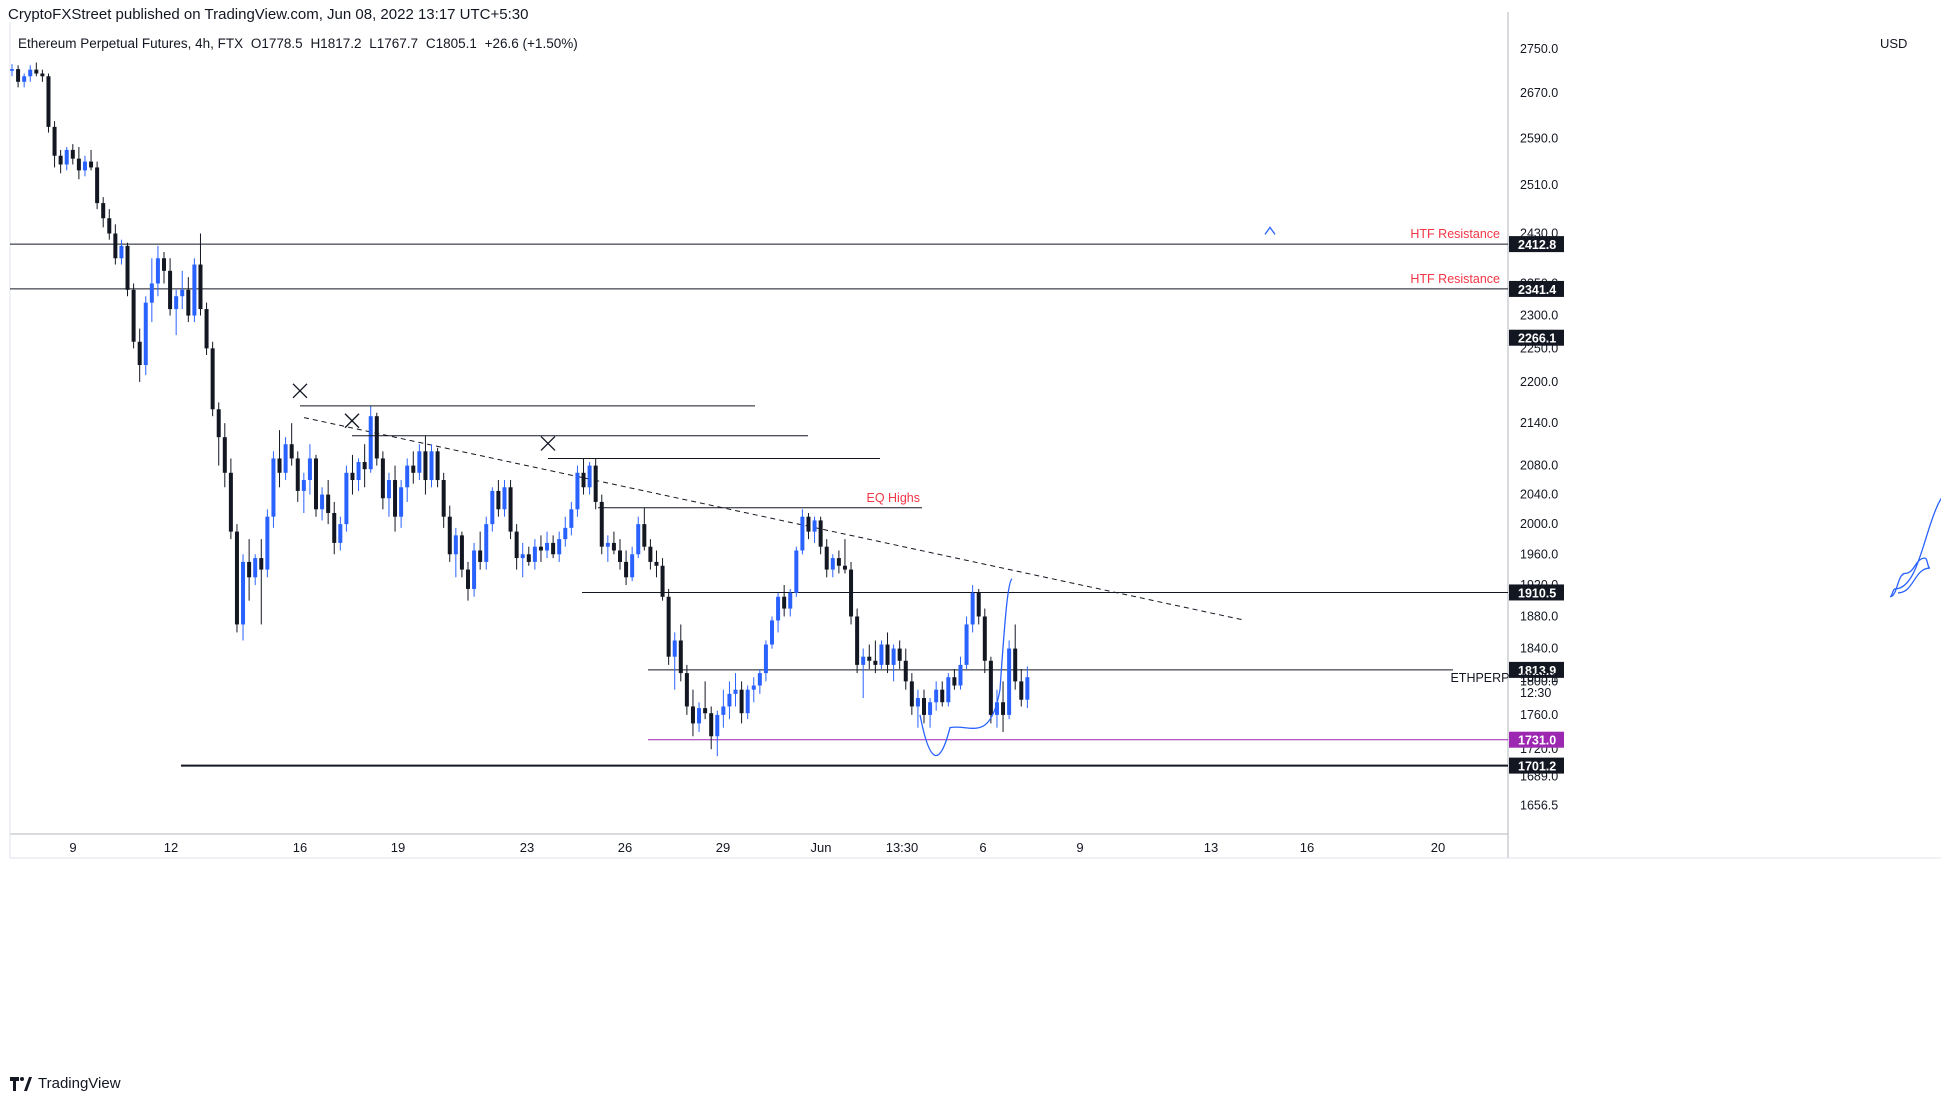  Describe the element at coordinates (527, 847) in the screenshot. I see `x-tick-label: 23` at that location.